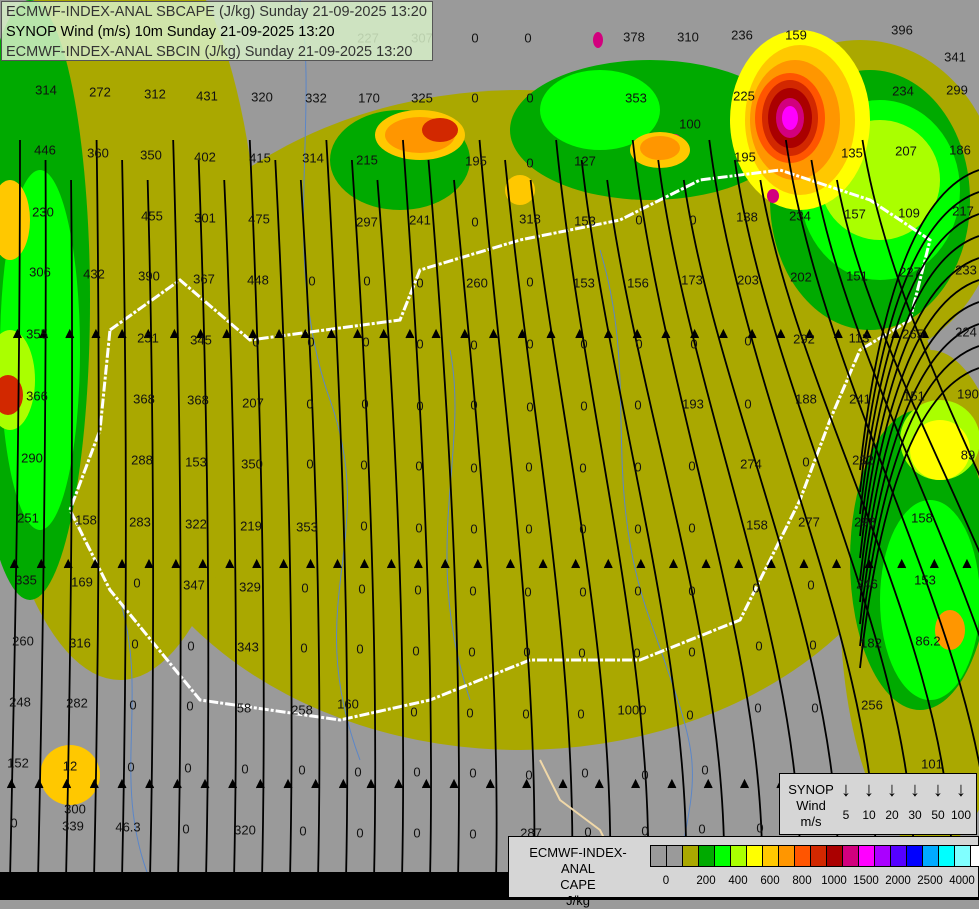  What do you see at coordinates (688, 37) in the screenshot?
I see `value-label: 310` at bounding box center [688, 37].